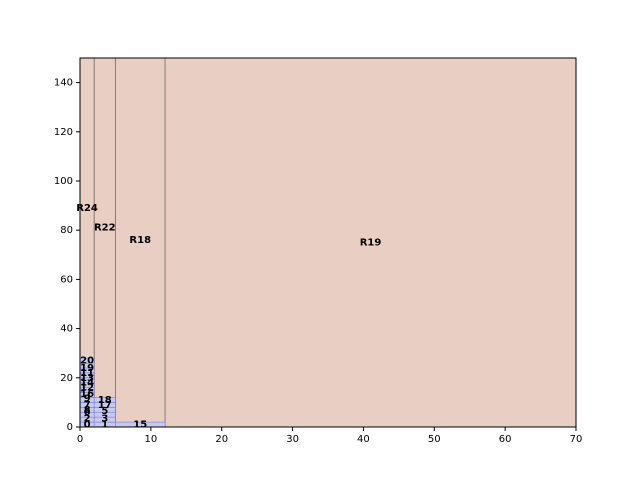  Describe the element at coordinates (434, 439) in the screenshot. I see `x-tick-label: 50` at that location.